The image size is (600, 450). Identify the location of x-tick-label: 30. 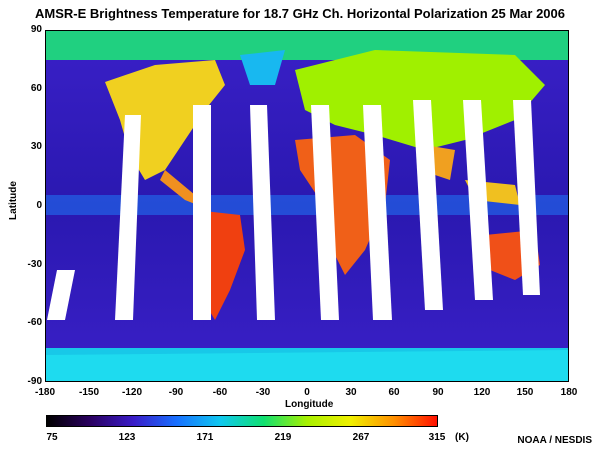
(351, 392).